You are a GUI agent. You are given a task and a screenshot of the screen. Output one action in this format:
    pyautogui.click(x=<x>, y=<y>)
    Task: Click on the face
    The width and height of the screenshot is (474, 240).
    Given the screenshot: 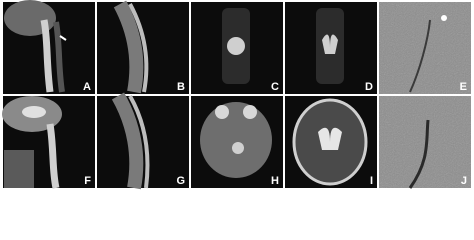 What is the action you would take?
    pyautogui.click(x=19, y=169)
    